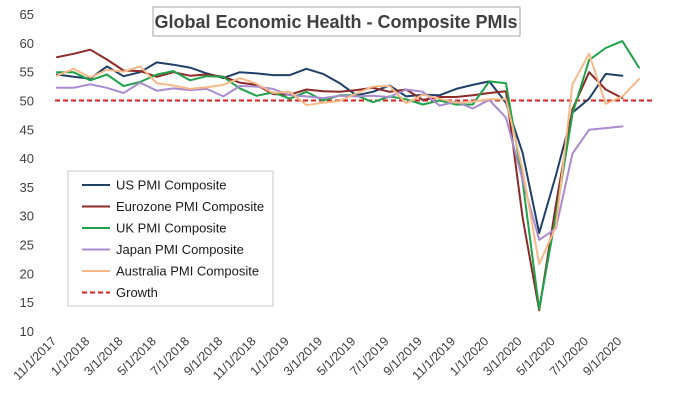 The image size is (680, 409). What do you see at coordinates (187, 271) in the screenshot?
I see `legend-label: Australia PMI Composite` at bounding box center [187, 271].